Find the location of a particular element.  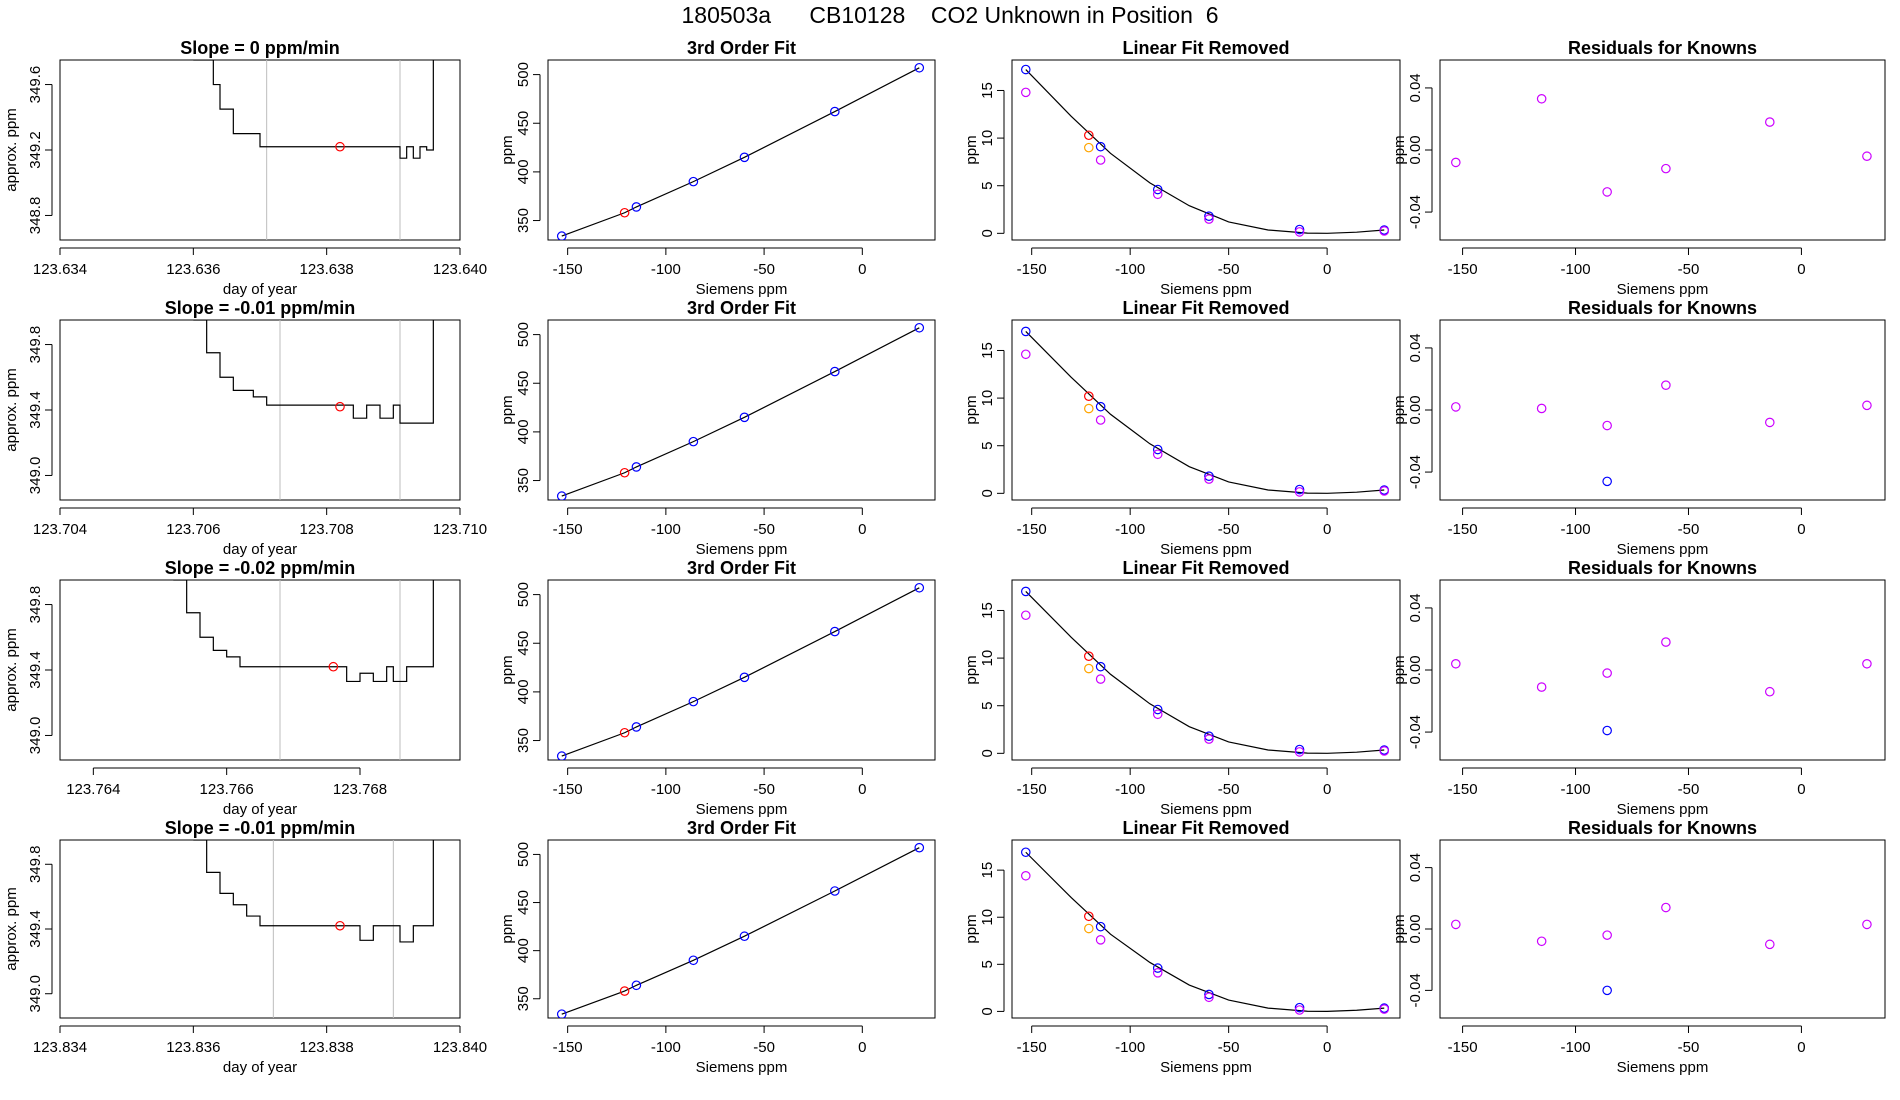

x-tick-label: 123.838 is located at coordinates (327, 1047).